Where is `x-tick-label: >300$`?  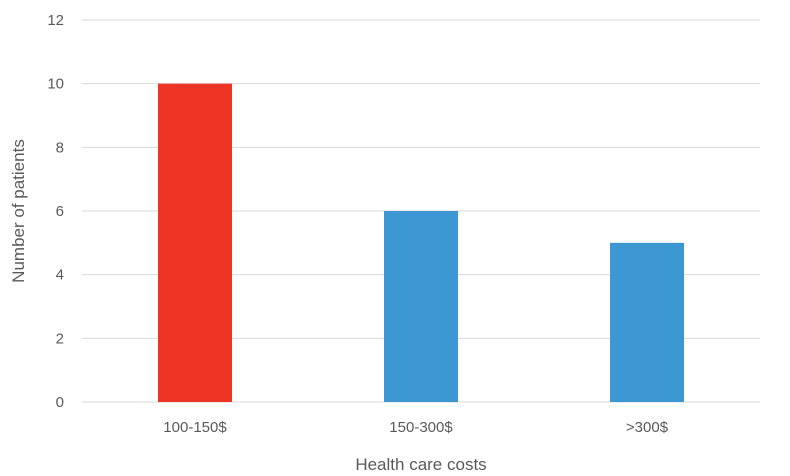 x-tick-label: >300$ is located at coordinates (647, 427).